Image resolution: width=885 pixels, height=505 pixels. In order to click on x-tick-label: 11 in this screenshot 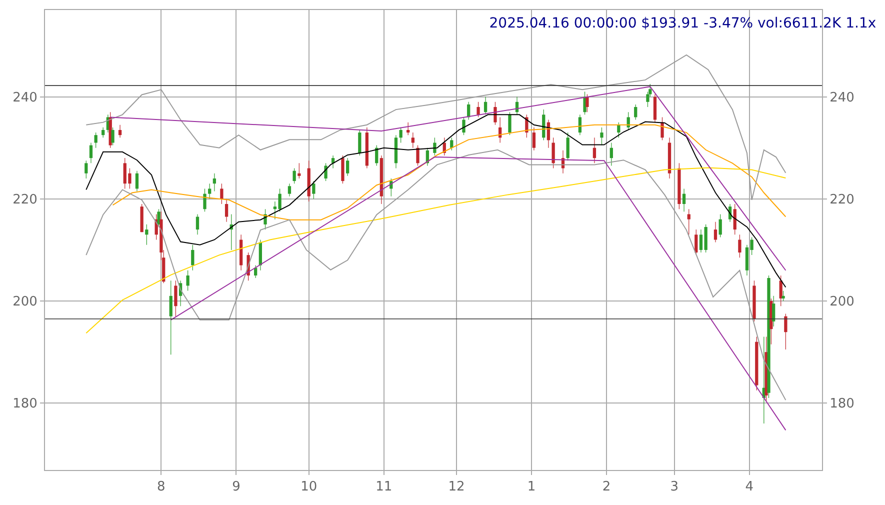, I will do `click(384, 487)`.